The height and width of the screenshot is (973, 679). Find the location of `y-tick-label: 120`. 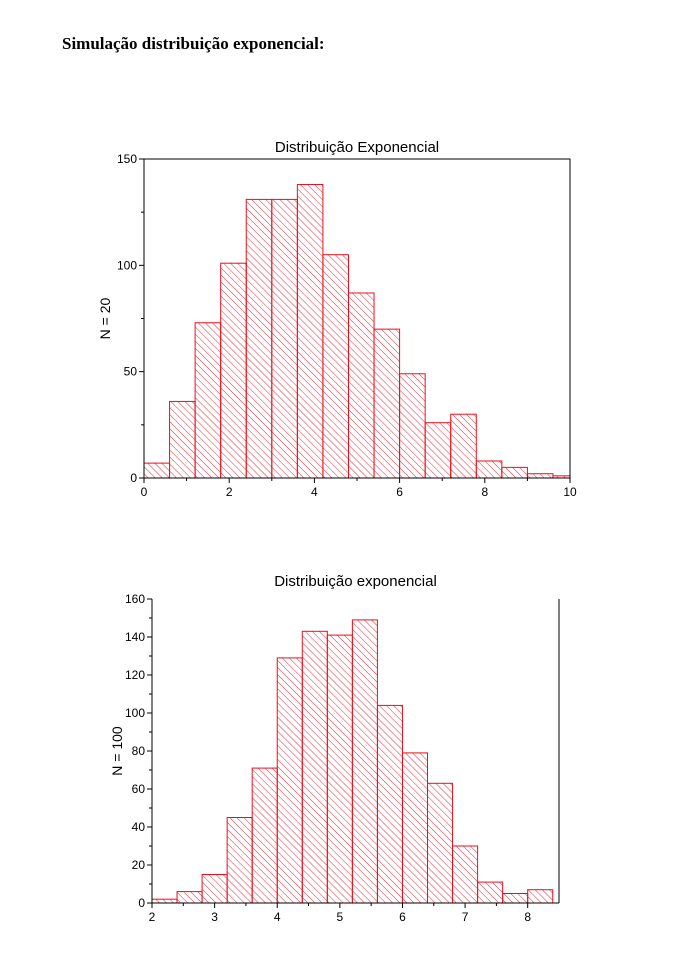

y-tick-label: 120 is located at coordinates (135, 675).